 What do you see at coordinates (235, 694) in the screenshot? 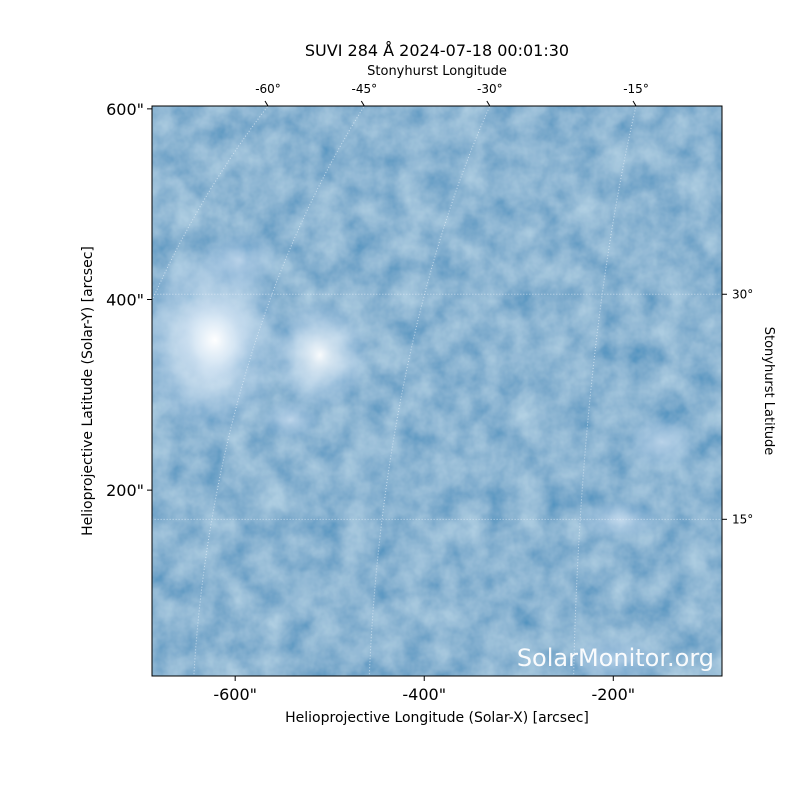
I see `x-tick-label: -600"` at bounding box center [235, 694].